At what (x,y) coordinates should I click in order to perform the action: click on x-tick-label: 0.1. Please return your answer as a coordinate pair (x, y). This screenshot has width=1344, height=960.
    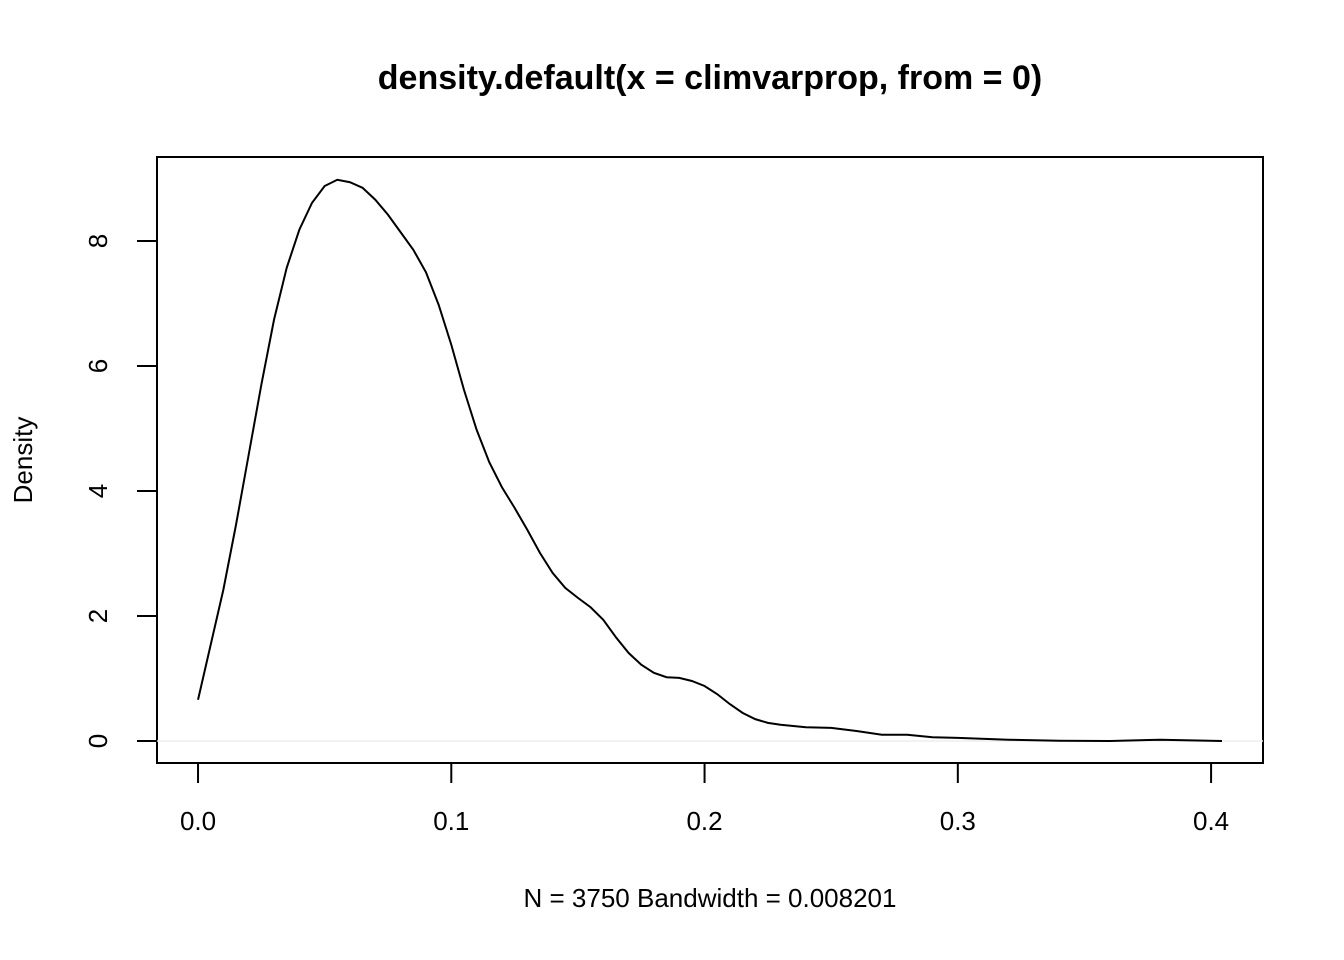
    Looking at the image, I should click on (451, 821).